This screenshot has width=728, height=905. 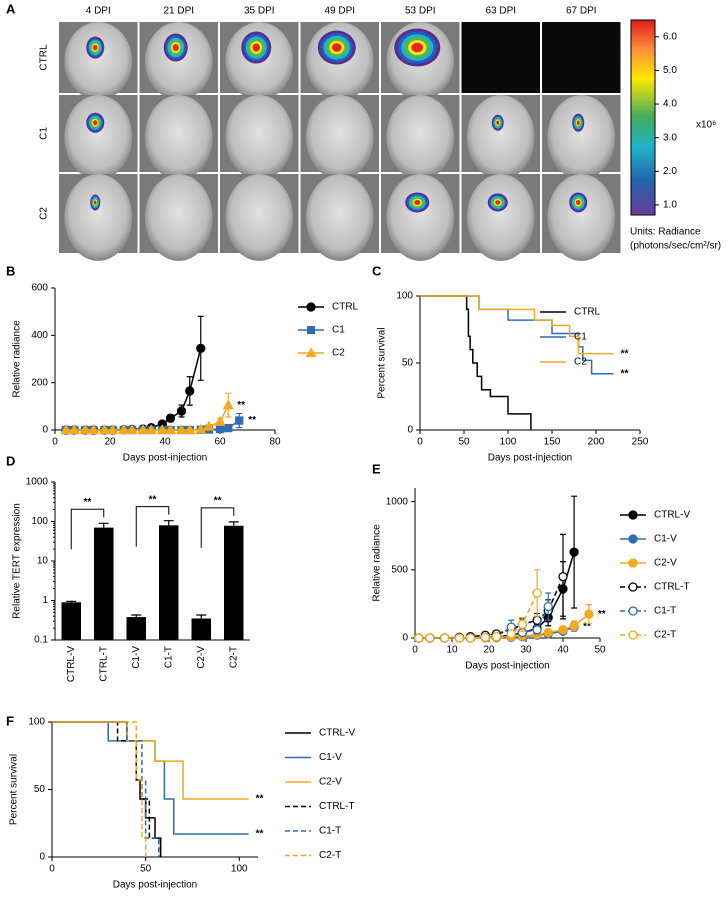 I want to click on legend-label: CTRL-V, so click(x=337, y=733).